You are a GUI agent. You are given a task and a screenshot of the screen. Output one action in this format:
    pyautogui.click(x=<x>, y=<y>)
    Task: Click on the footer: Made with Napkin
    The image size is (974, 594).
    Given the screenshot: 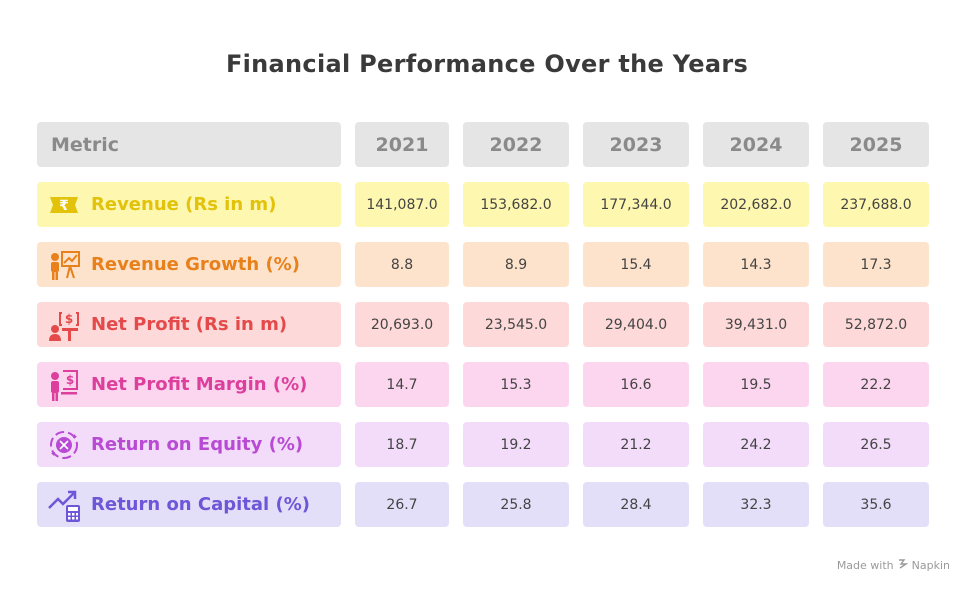 What is the action you would take?
    pyautogui.click(x=893, y=565)
    